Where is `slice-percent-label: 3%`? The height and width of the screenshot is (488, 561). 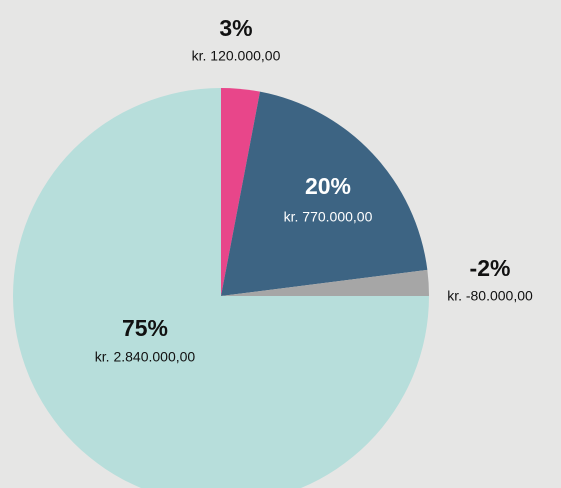
slice-percent-label: 3% is located at coordinates (235, 28).